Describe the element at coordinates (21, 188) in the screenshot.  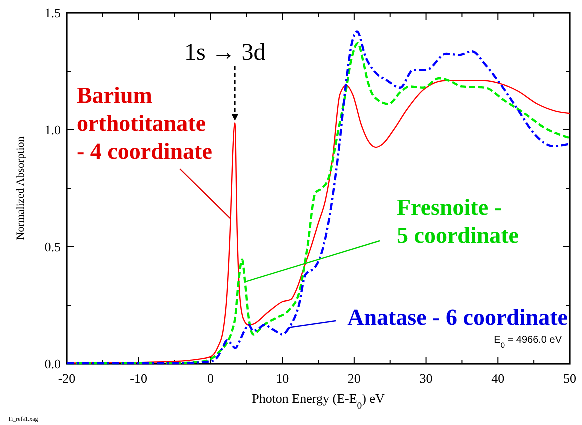
I see `y-axis-title: Normalized Absorption` at that location.